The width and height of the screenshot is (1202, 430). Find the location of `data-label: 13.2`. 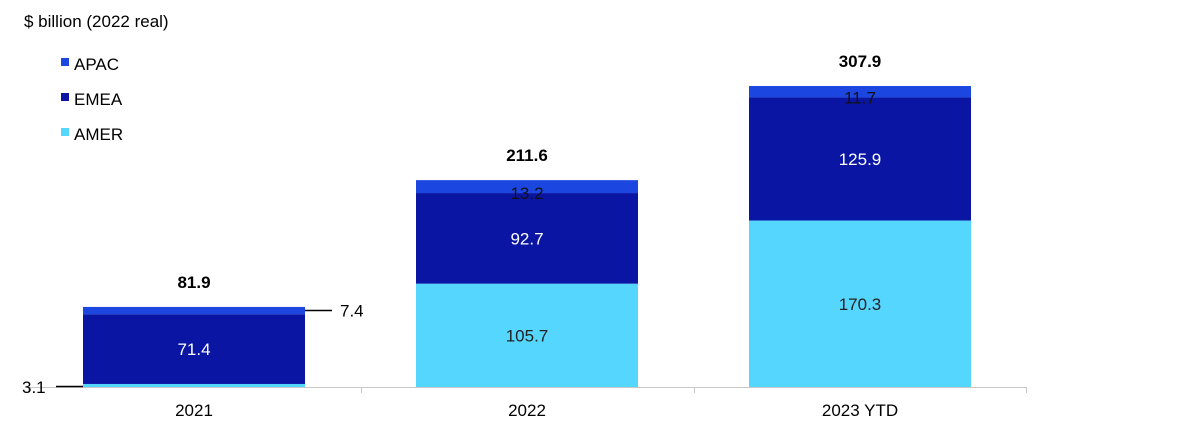

data-label: 13.2 is located at coordinates (526, 193).